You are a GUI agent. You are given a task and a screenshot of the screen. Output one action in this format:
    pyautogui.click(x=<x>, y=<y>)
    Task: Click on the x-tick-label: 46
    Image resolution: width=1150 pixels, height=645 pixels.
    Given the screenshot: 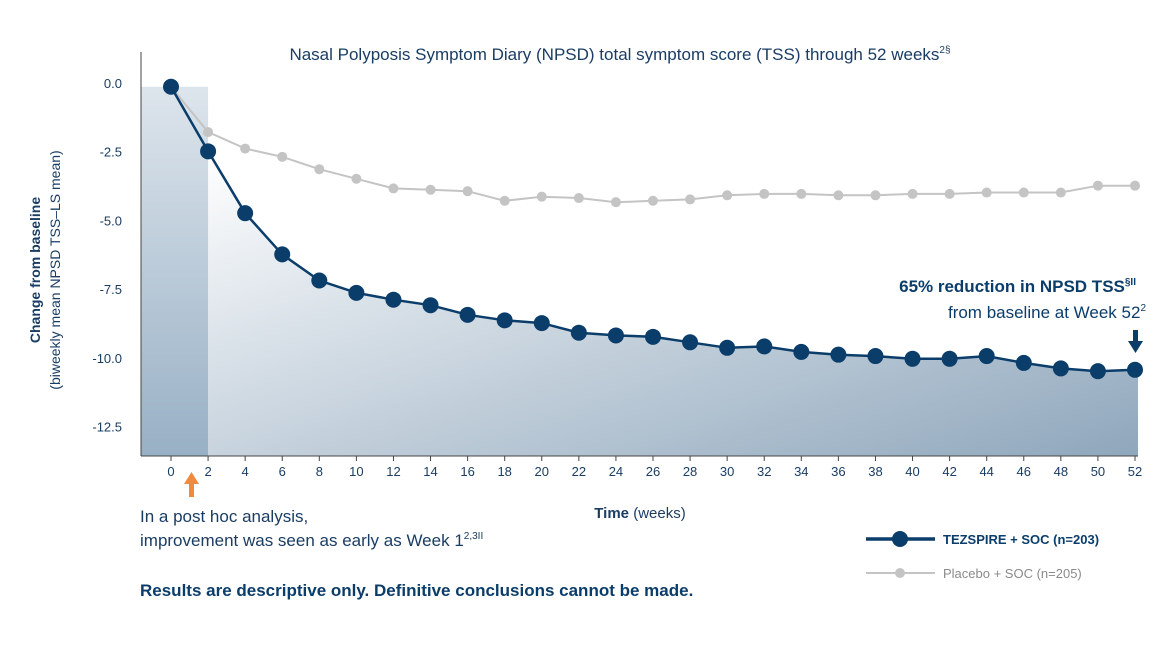 What is the action you would take?
    pyautogui.click(x=1024, y=471)
    